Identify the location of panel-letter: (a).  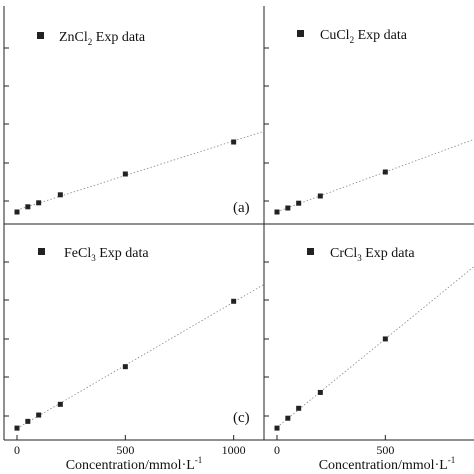
(241, 208).